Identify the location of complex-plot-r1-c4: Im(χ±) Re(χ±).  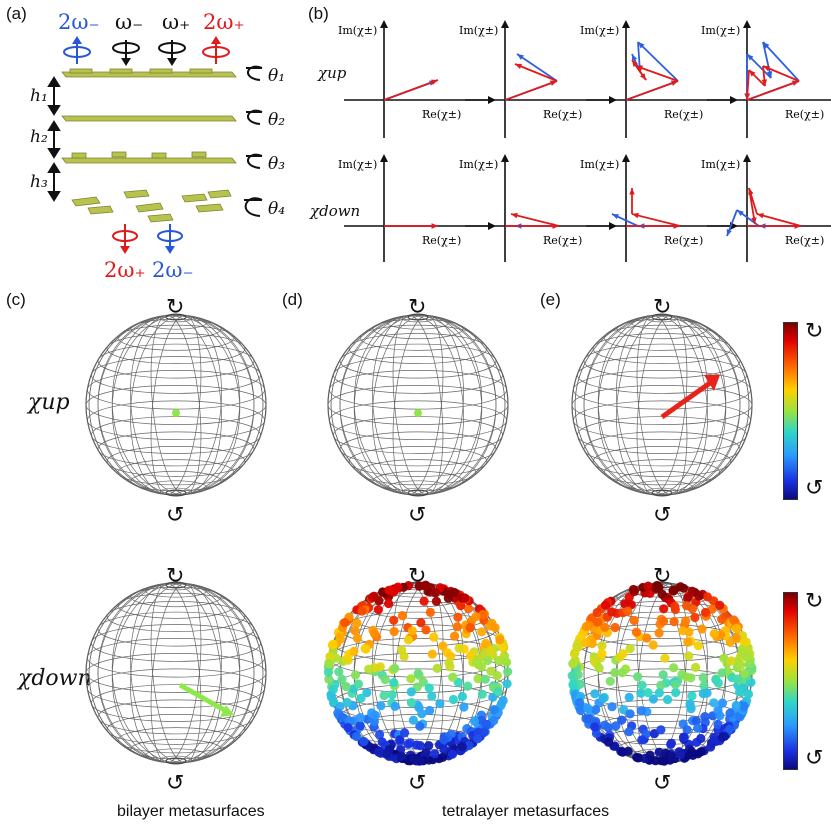
(766, 79).